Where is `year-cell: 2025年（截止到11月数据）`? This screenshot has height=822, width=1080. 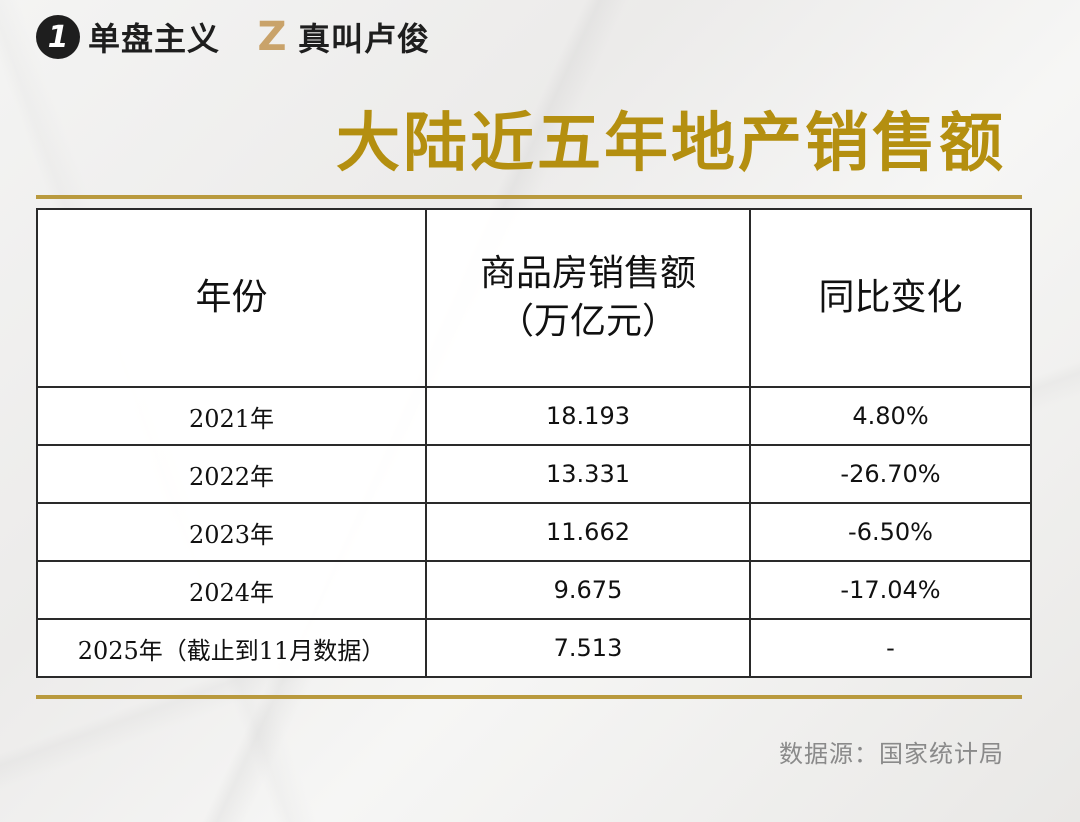 year-cell: 2025年（截止到11月数据） is located at coordinates (231, 648).